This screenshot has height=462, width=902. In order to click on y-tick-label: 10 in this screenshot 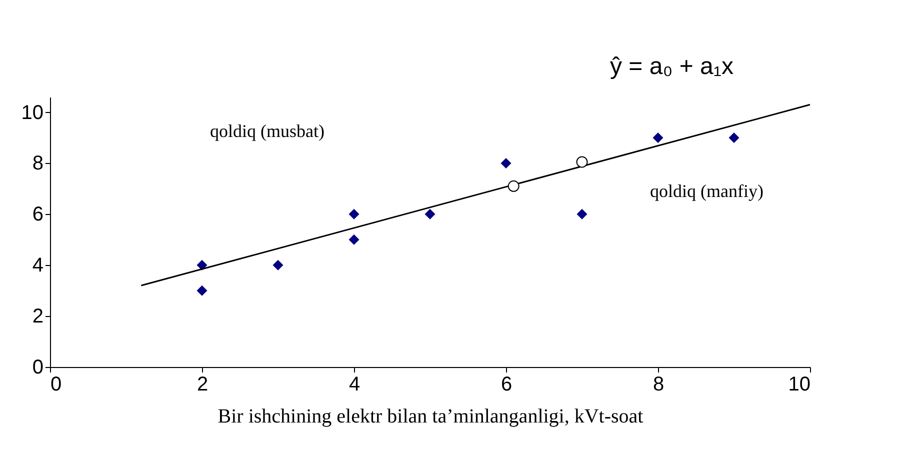, I will do `click(32, 113)`.